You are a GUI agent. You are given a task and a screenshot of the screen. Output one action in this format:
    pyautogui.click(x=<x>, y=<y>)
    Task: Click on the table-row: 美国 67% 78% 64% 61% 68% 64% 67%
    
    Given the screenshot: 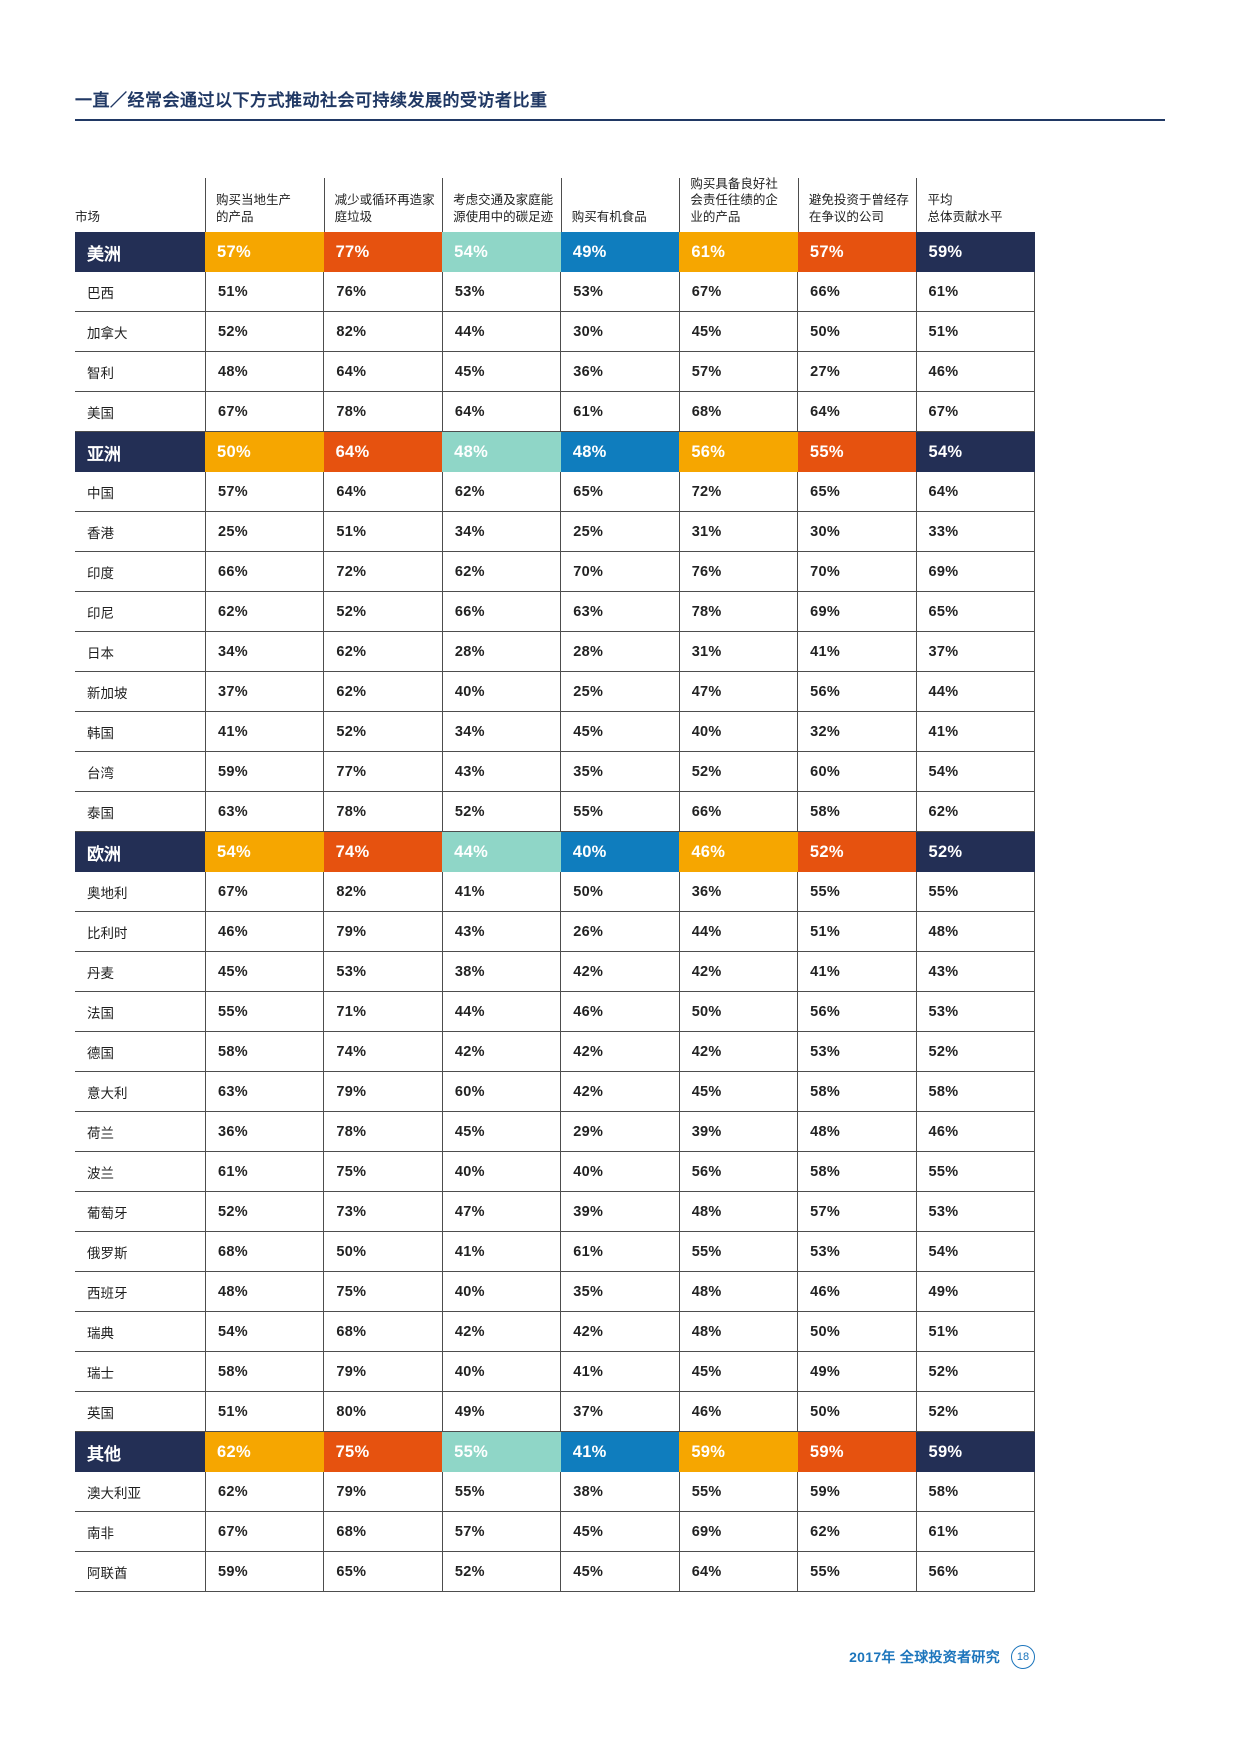 What is the action you would take?
    pyautogui.click(x=555, y=412)
    